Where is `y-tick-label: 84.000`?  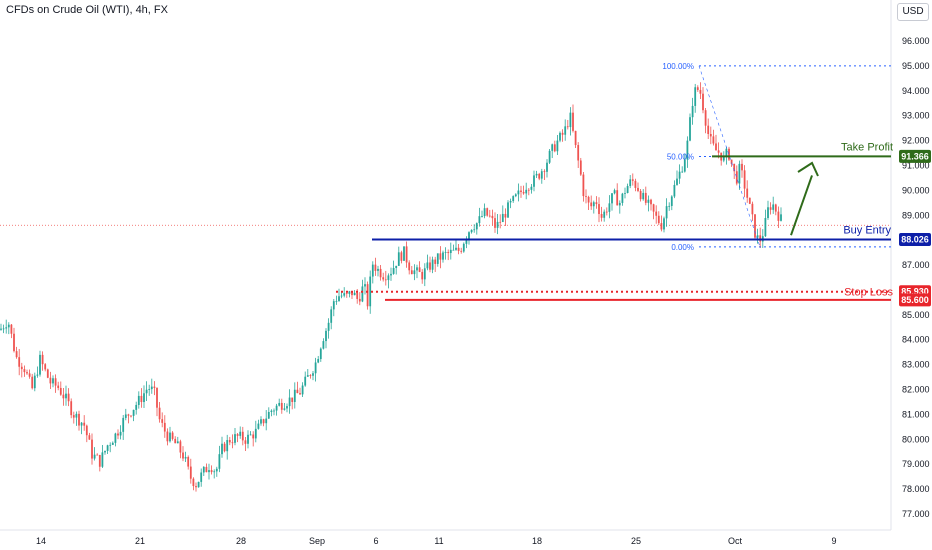 y-tick-label: 84.000 is located at coordinates (916, 340).